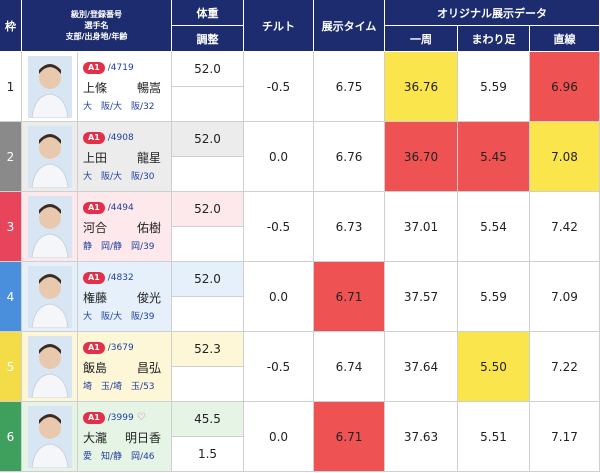 The width and height of the screenshot is (600, 473). What do you see at coordinates (494, 87) in the screenshot?
I see `turn-value: 5.59` at bounding box center [494, 87].